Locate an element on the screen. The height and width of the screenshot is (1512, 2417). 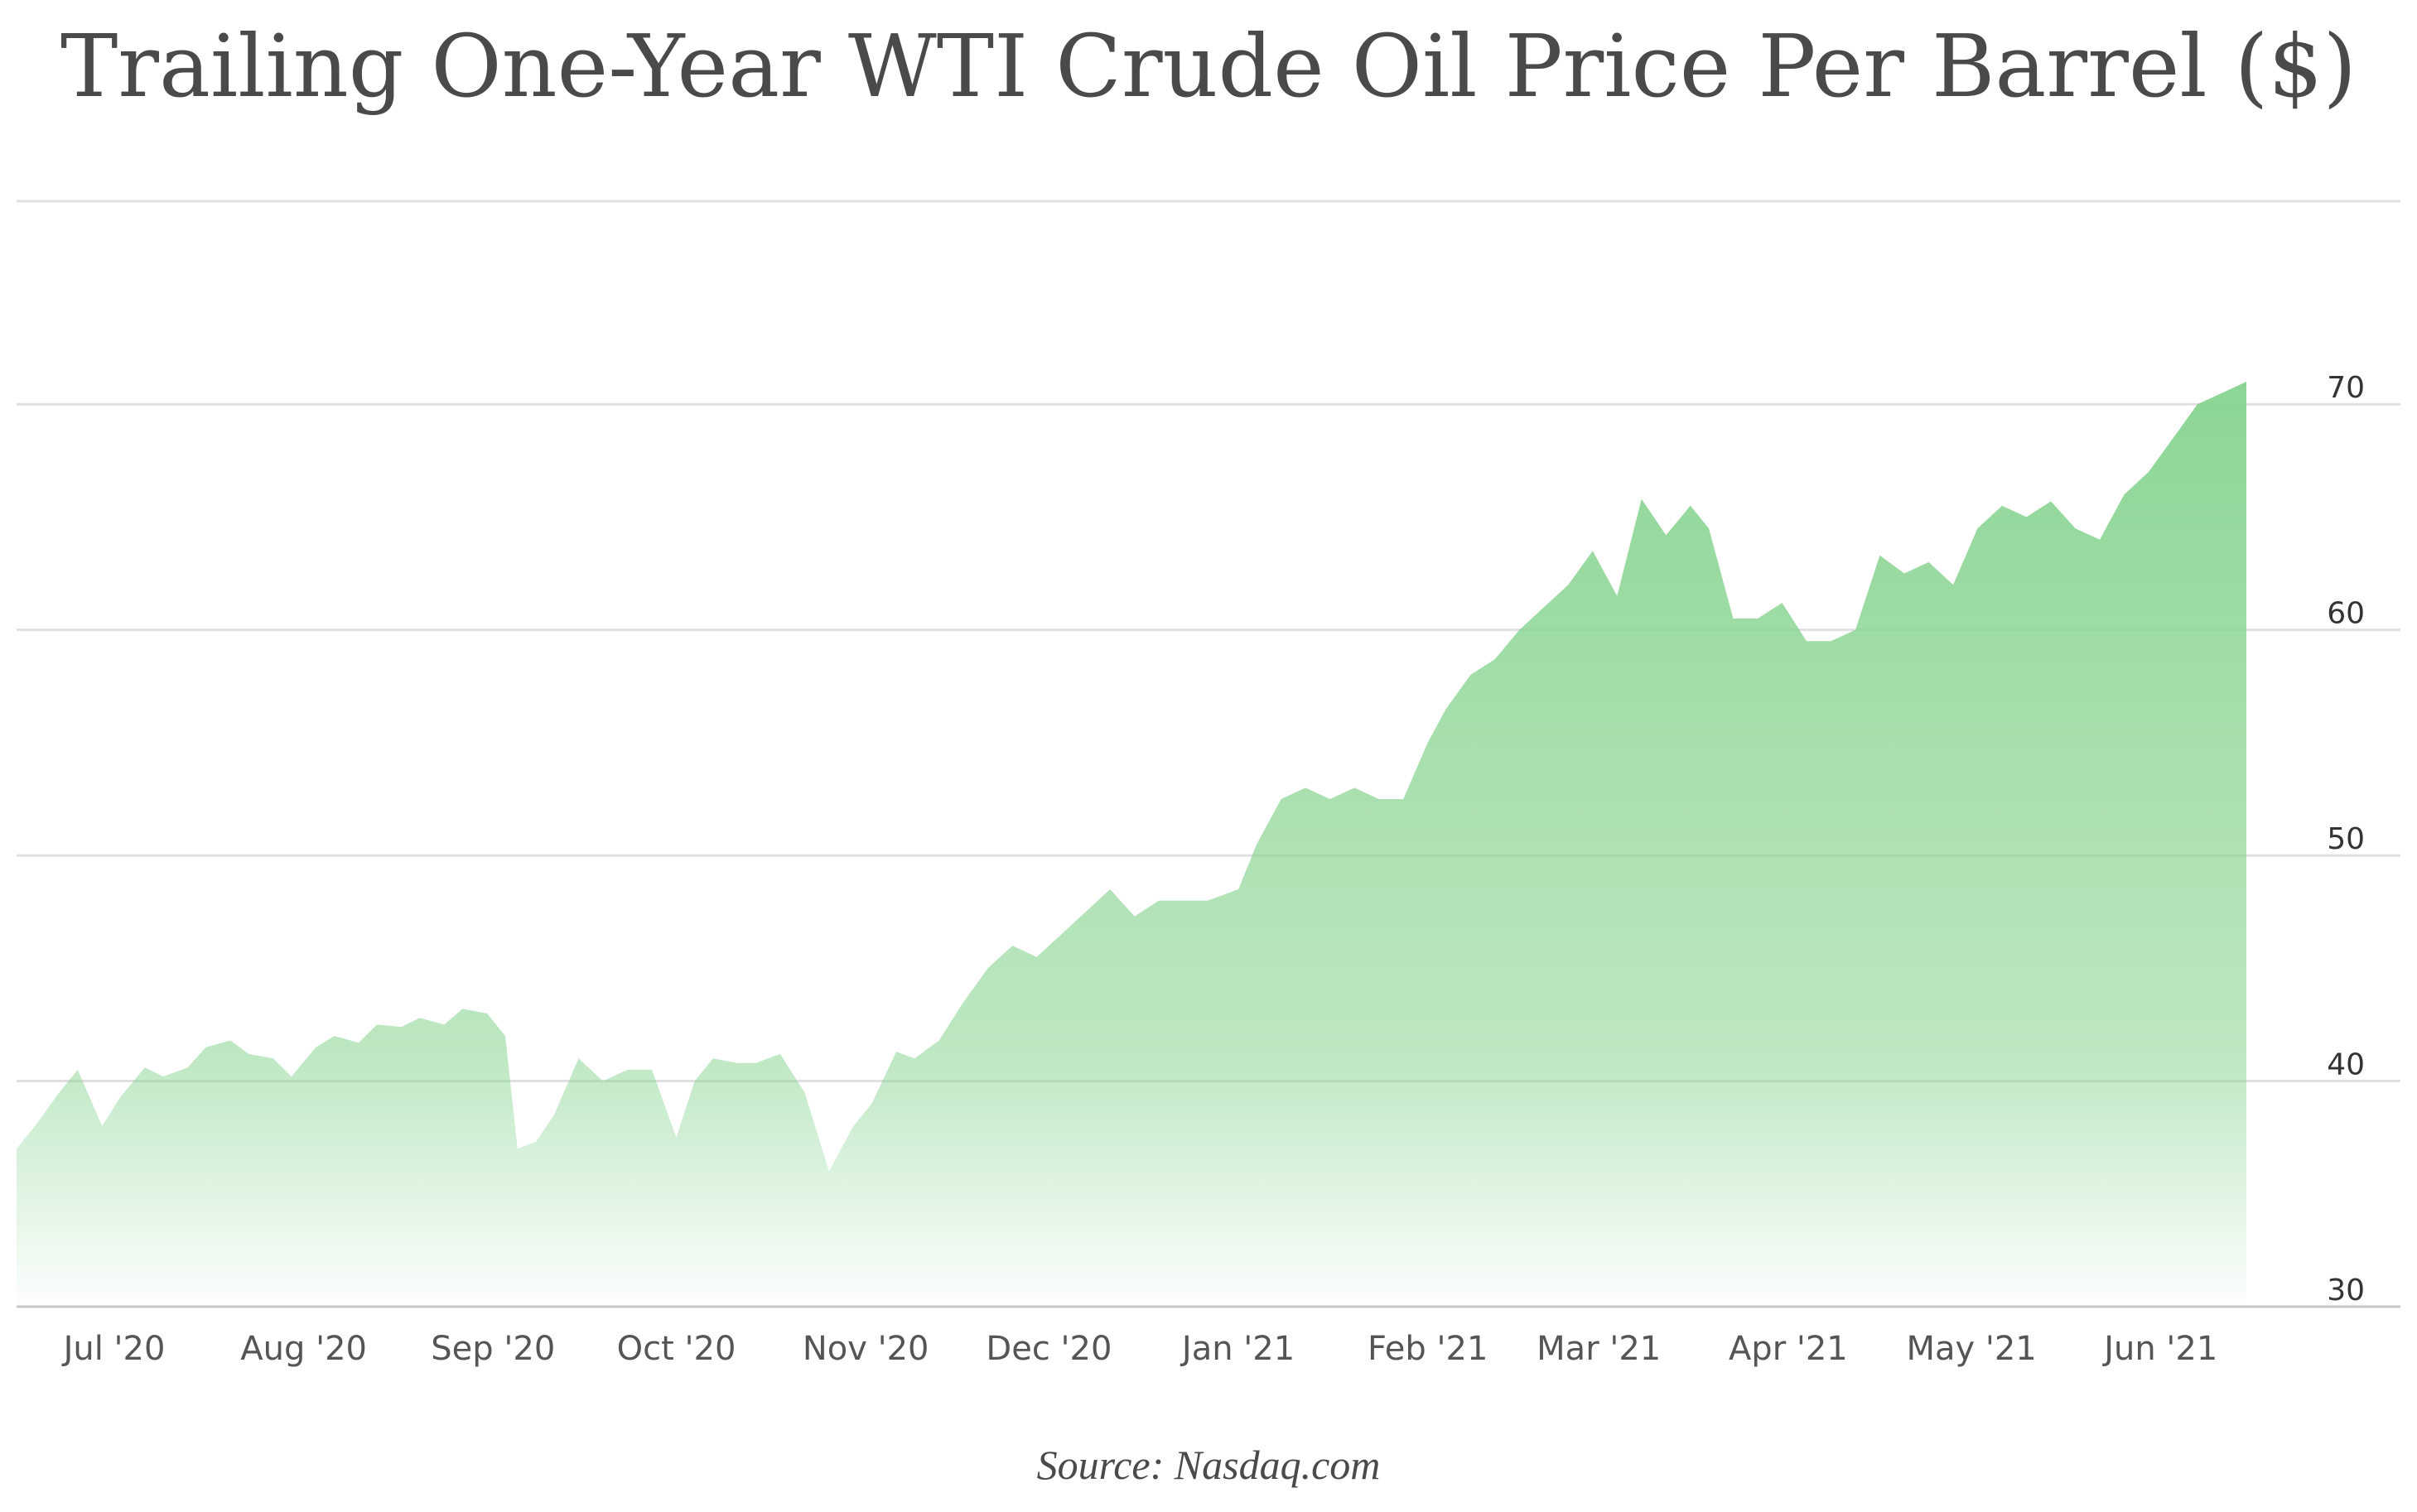
y-tick-label: 60 is located at coordinates (2346, 614).